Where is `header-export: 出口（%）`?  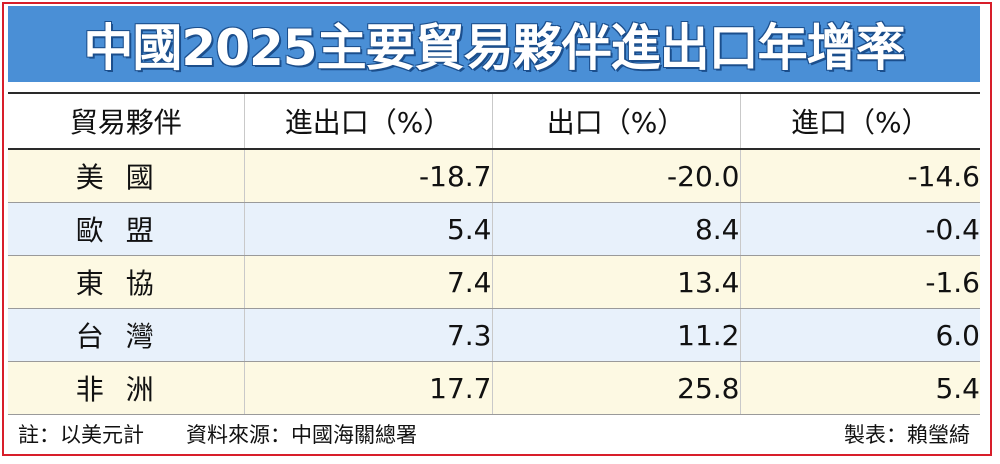 header-export: 出口（%） is located at coordinates (615, 121).